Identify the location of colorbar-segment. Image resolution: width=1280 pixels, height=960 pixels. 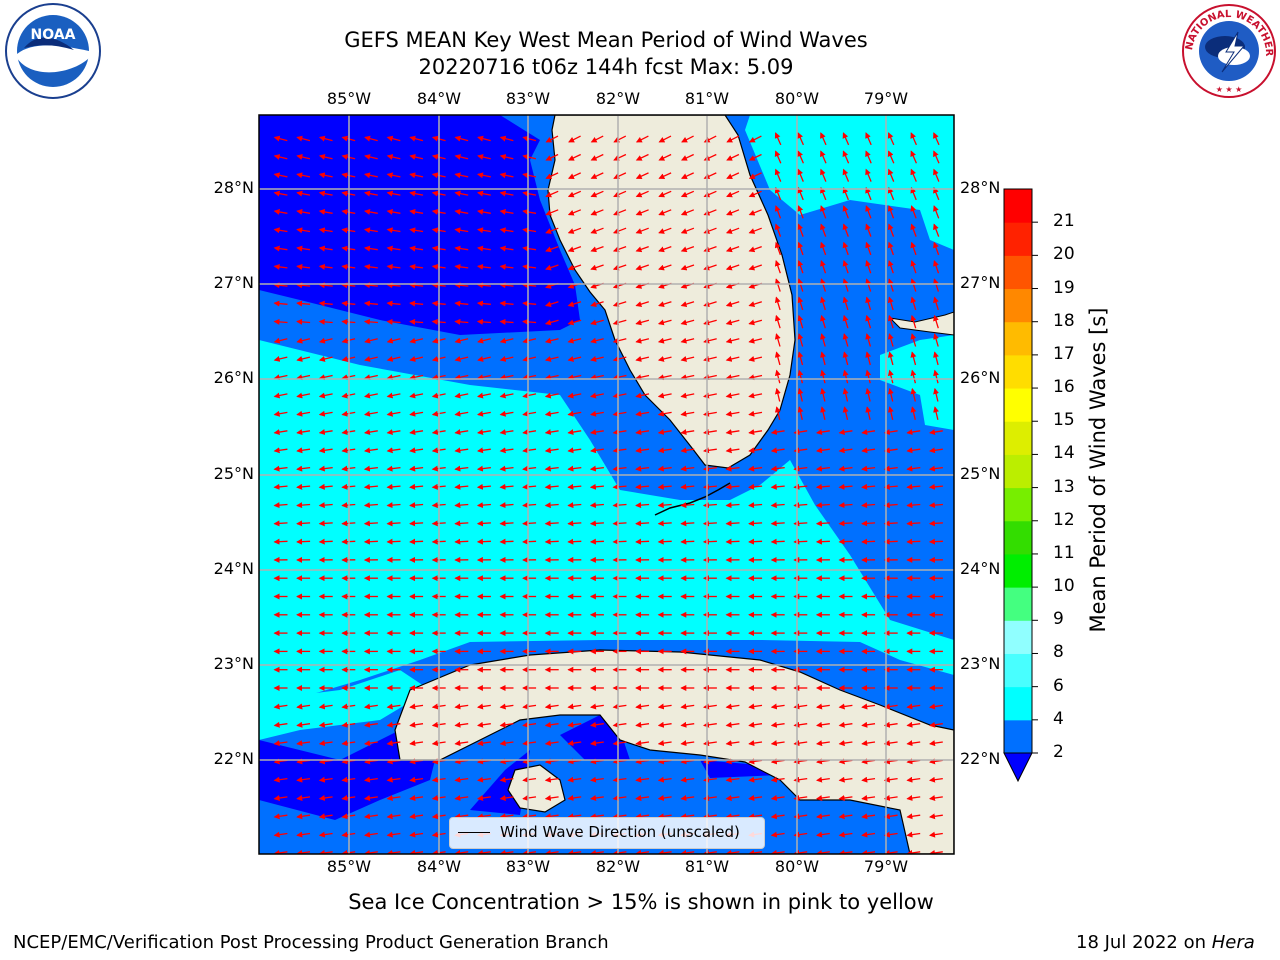
(1018, 670).